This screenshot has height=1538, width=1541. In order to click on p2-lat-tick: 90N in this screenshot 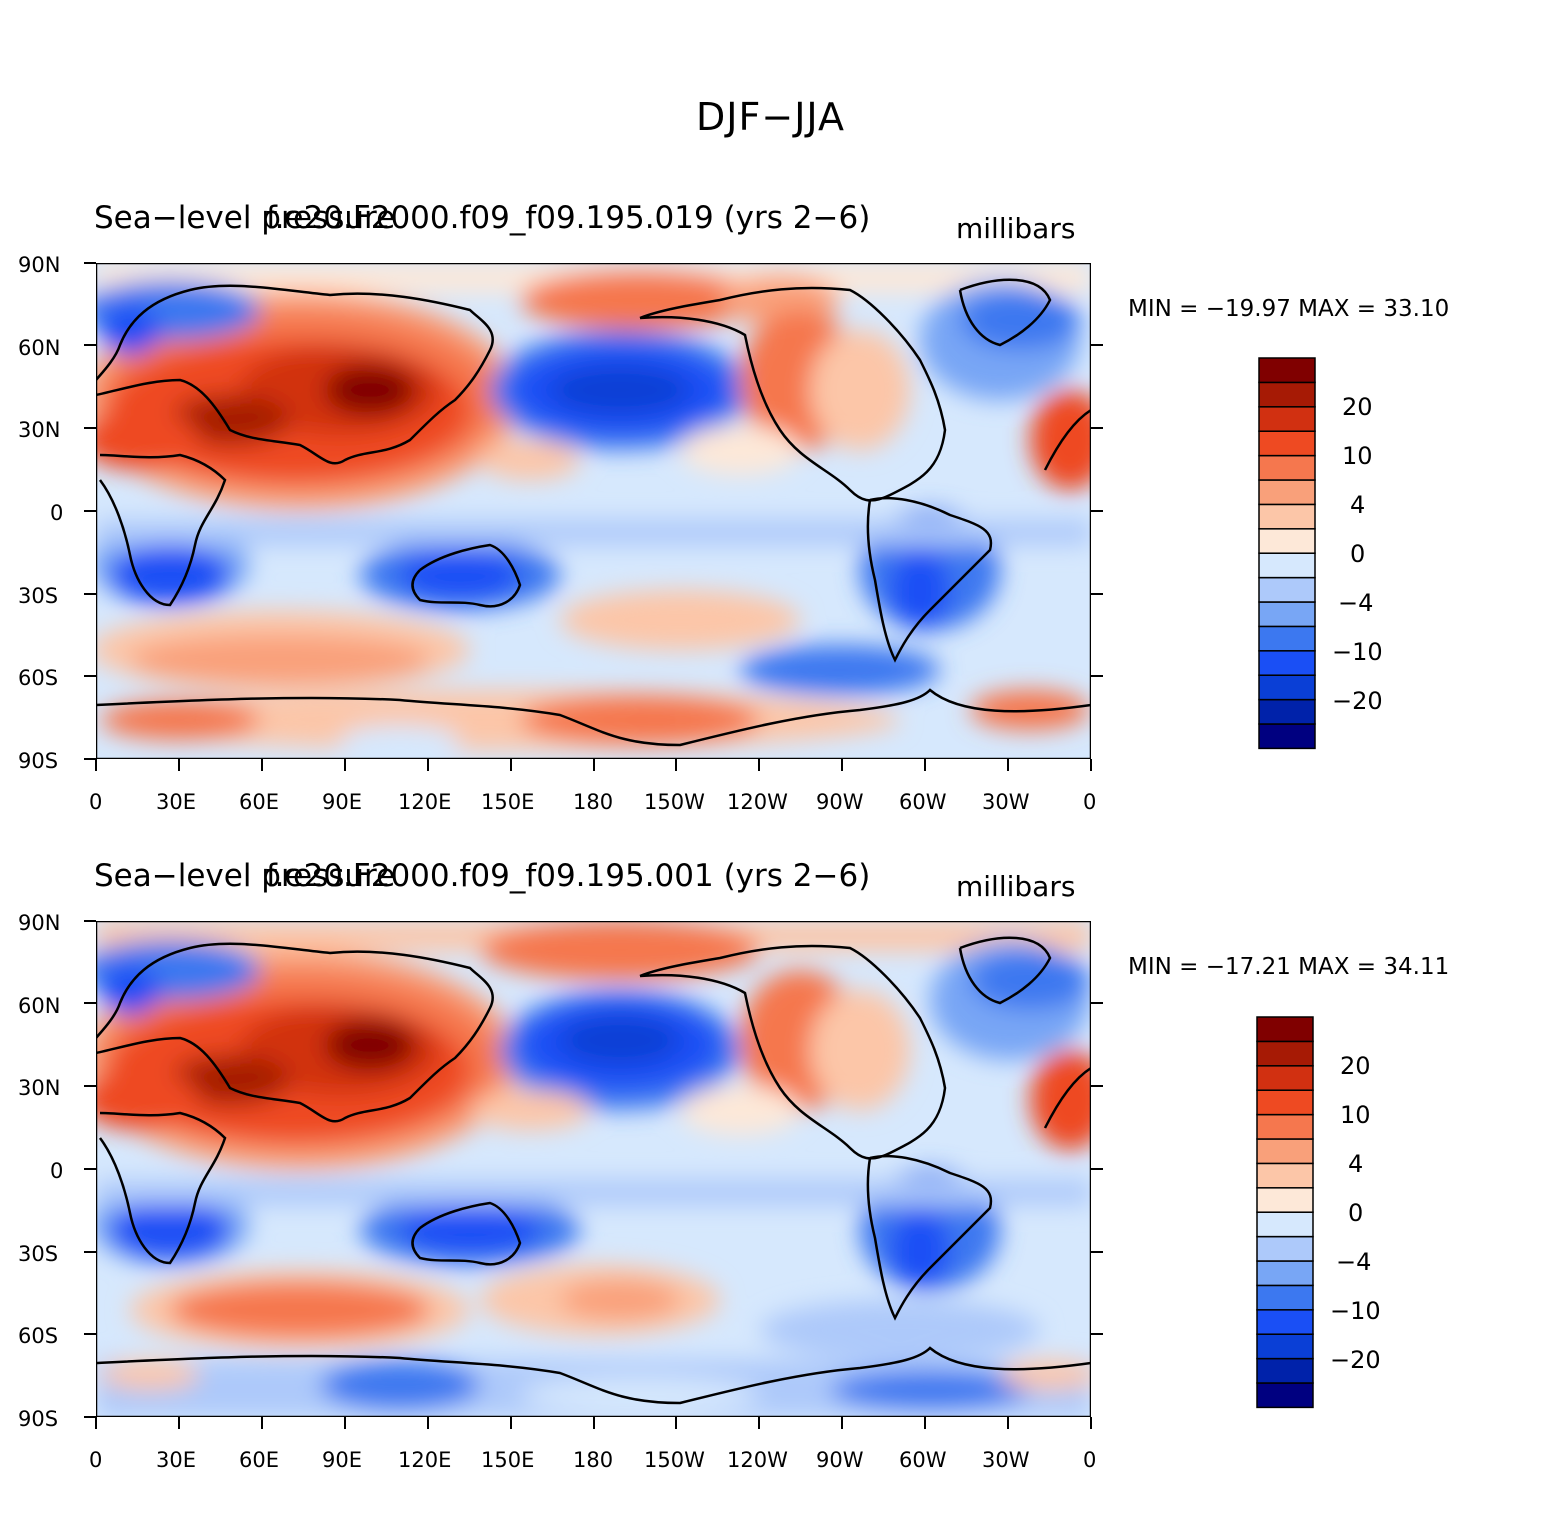, I will do `click(39, 923)`.